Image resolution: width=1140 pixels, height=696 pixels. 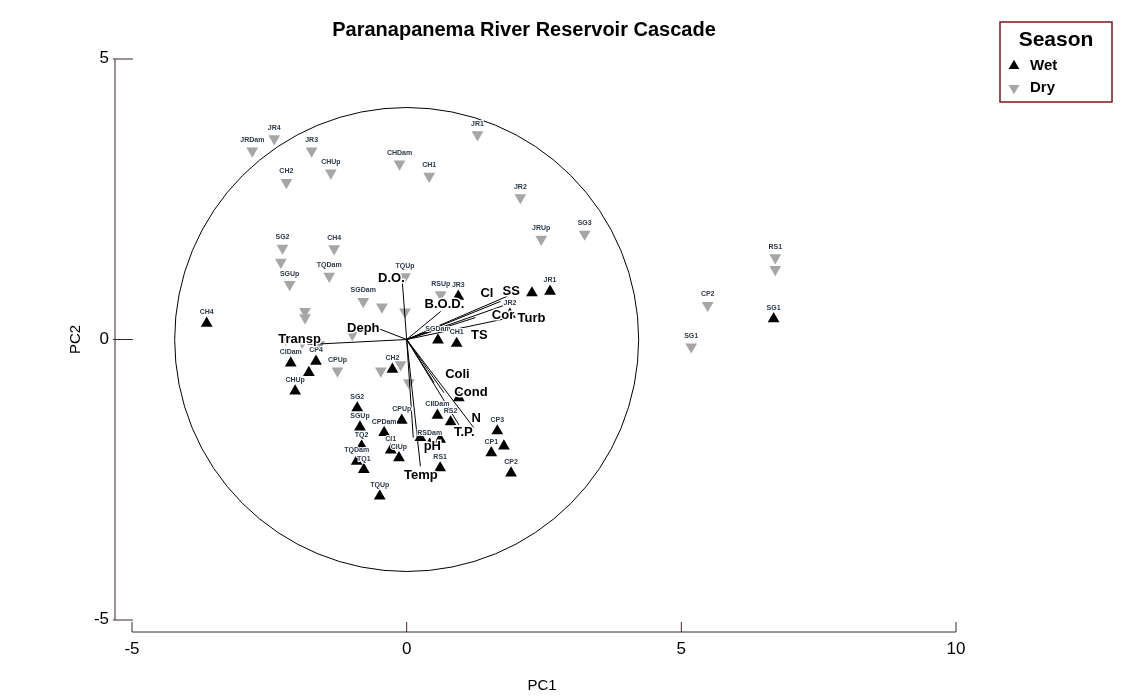 I want to click on series-label: T.P., so click(x=464, y=431).